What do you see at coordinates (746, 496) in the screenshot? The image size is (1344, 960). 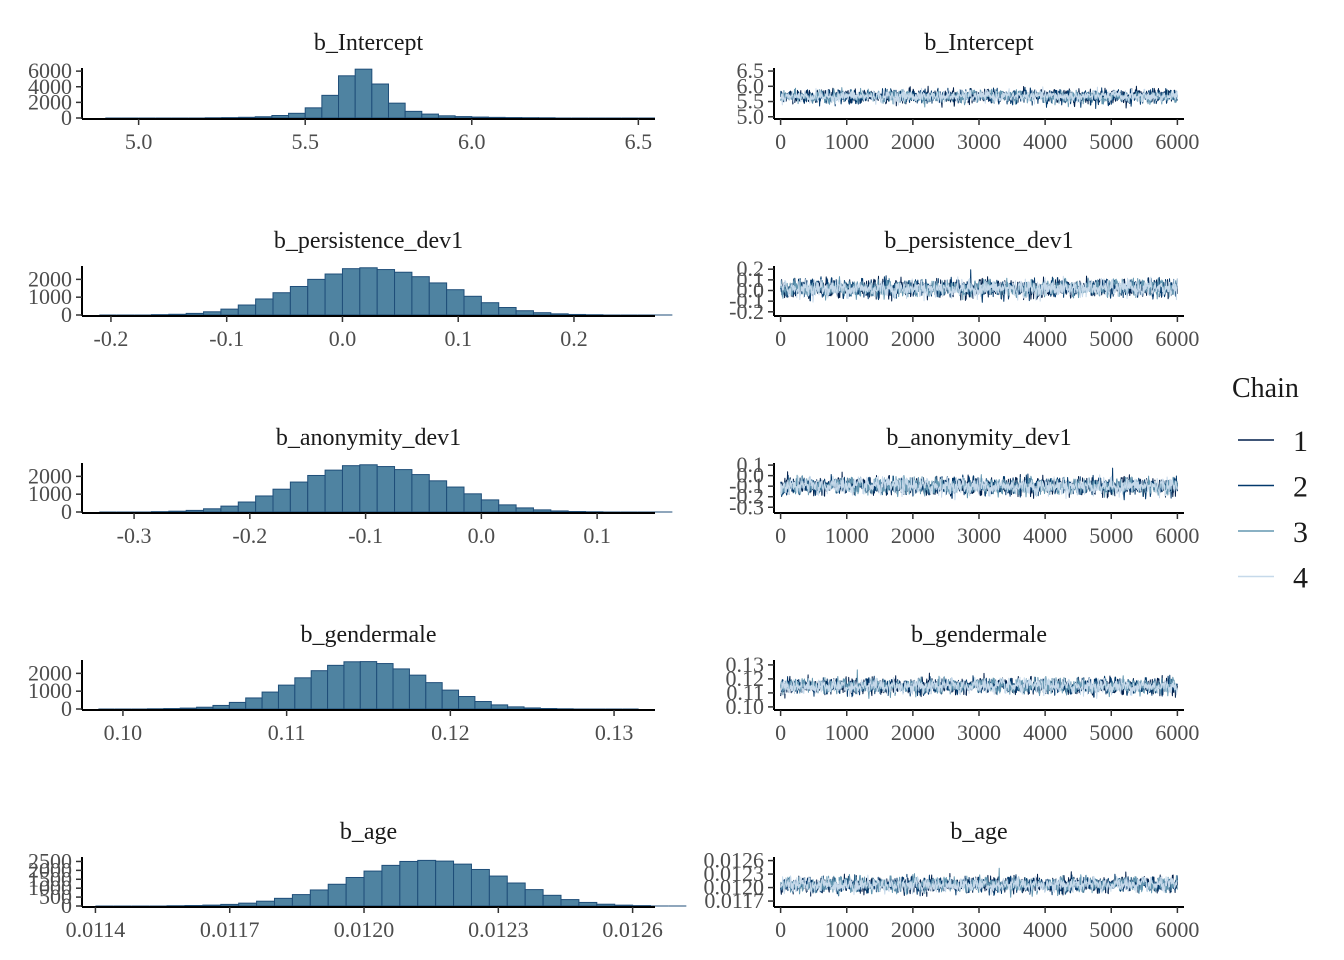 I see `y-tick-label: -0.2` at bounding box center [746, 496].